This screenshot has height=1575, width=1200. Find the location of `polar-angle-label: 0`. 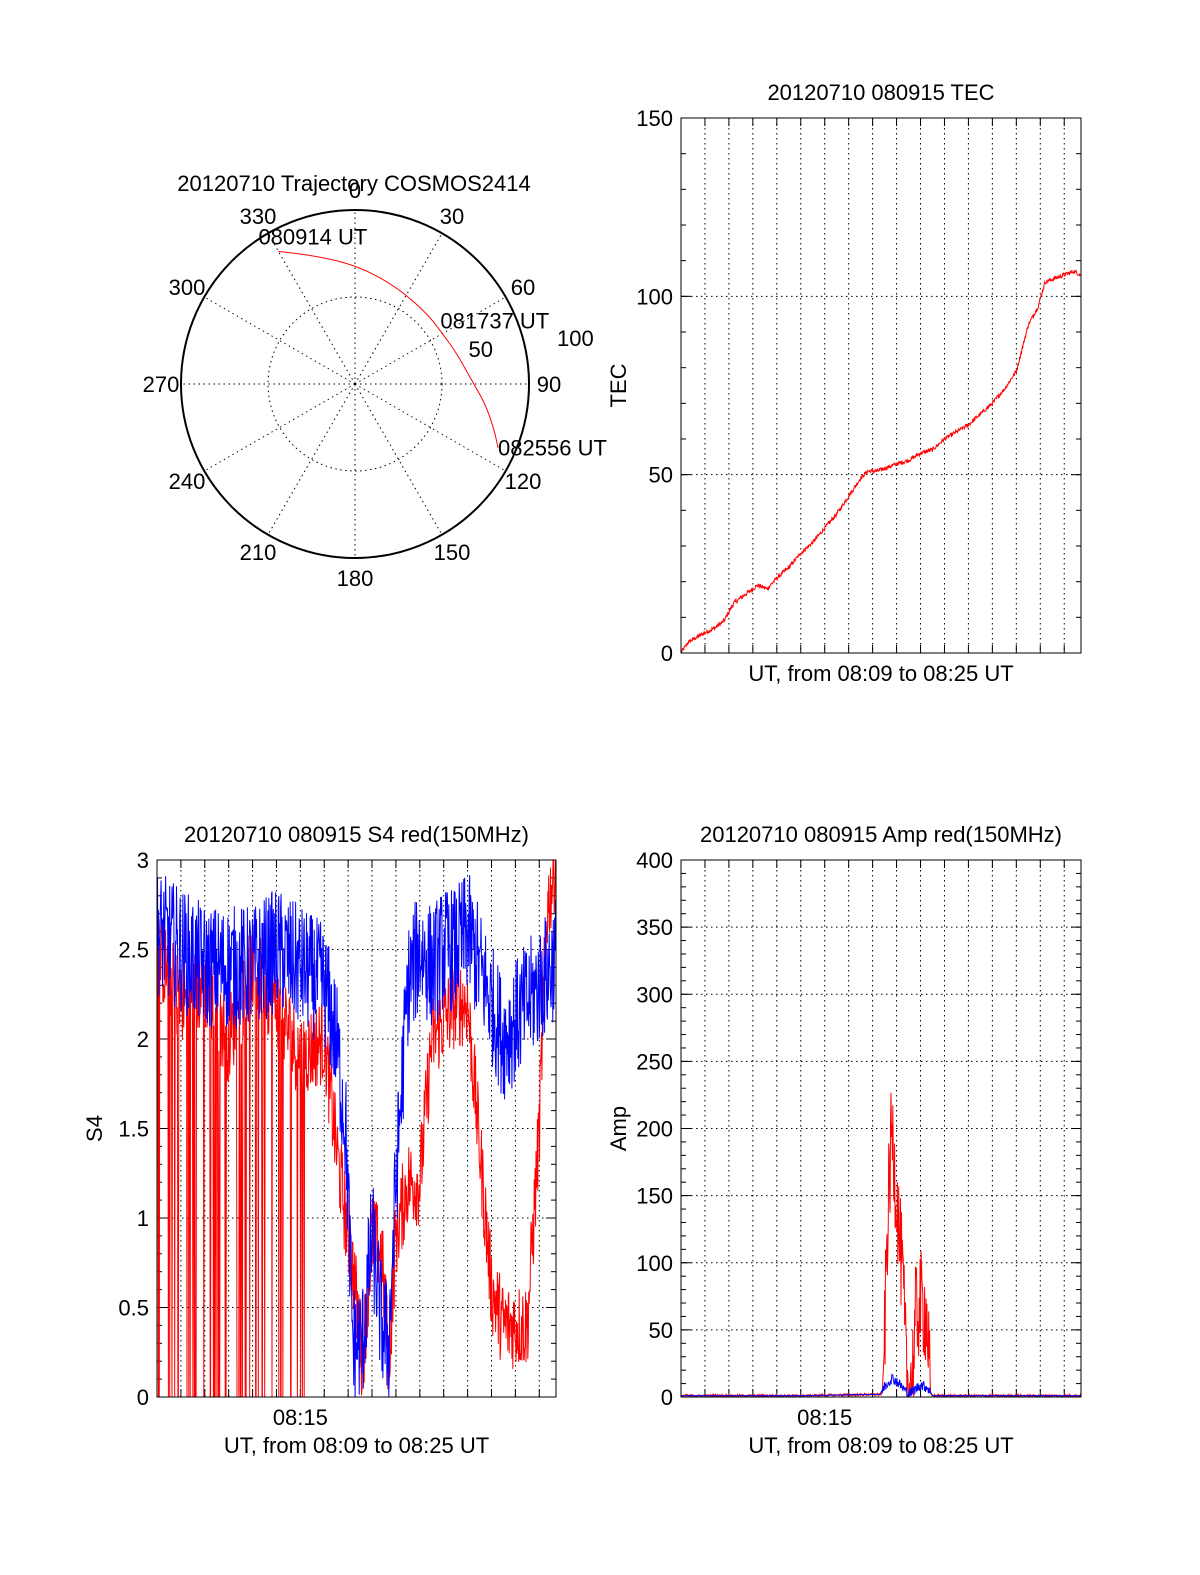

polar-angle-label: 0 is located at coordinates (355, 190).